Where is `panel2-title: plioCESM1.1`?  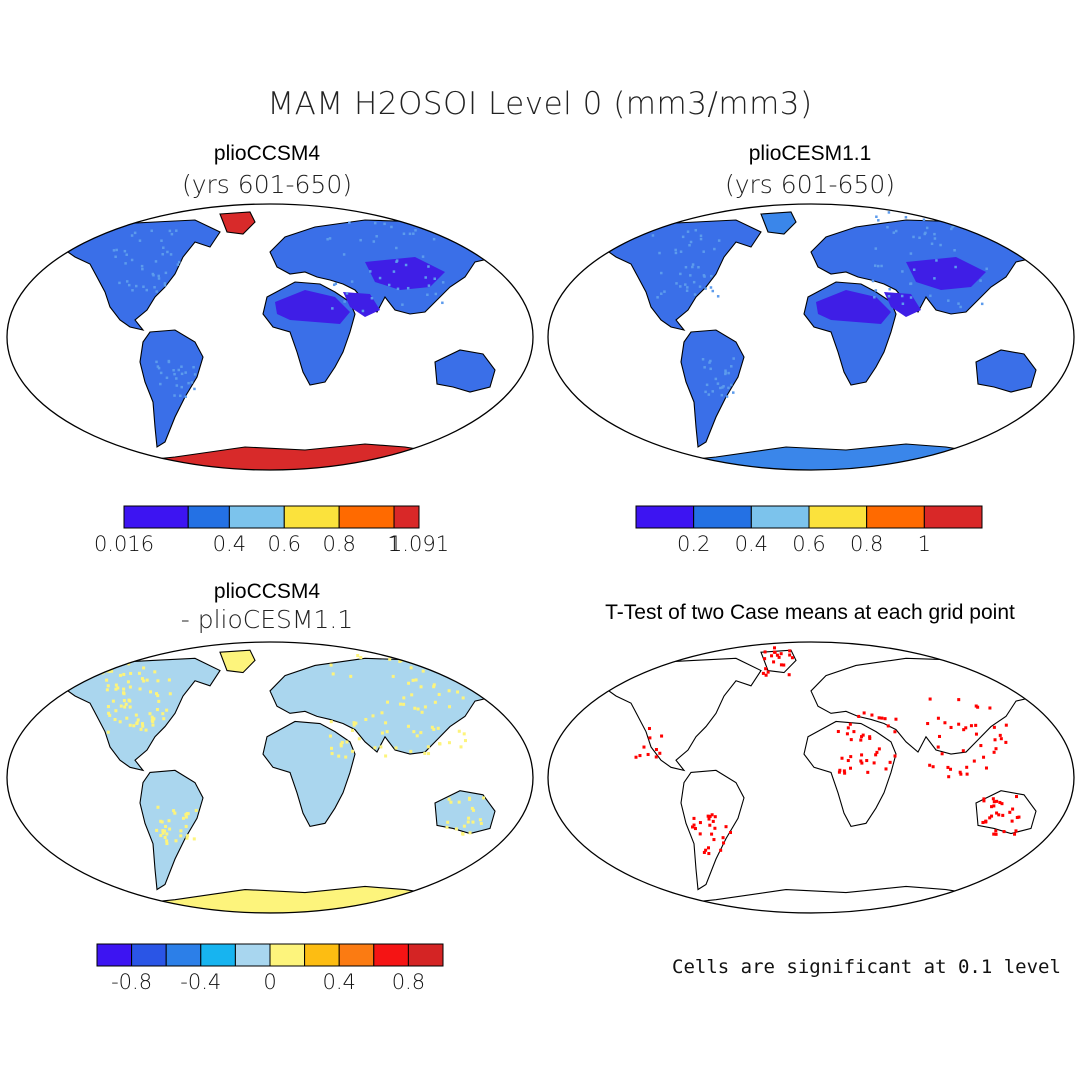 panel2-title: plioCESM1.1 is located at coordinates (810, 153).